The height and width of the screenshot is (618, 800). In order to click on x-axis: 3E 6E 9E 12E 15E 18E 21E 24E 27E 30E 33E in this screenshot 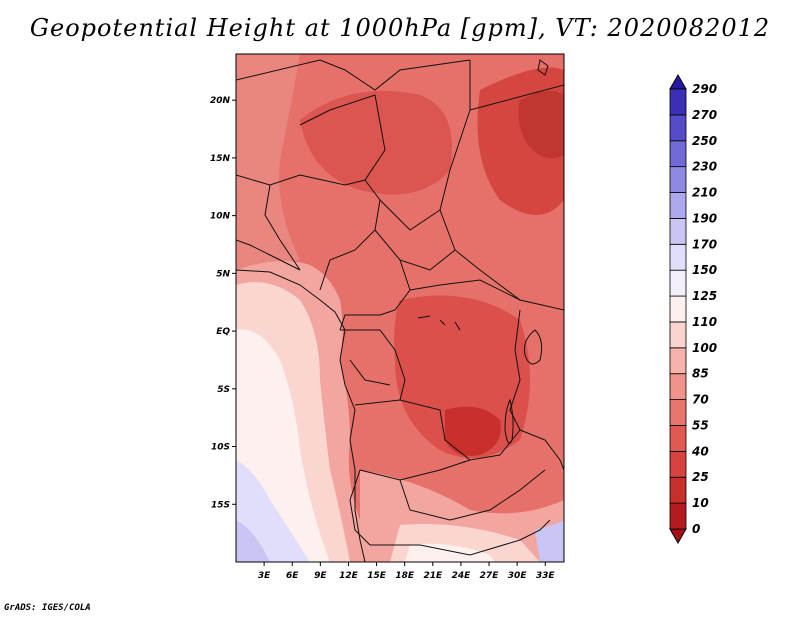, I will do `click(407, 571)`.